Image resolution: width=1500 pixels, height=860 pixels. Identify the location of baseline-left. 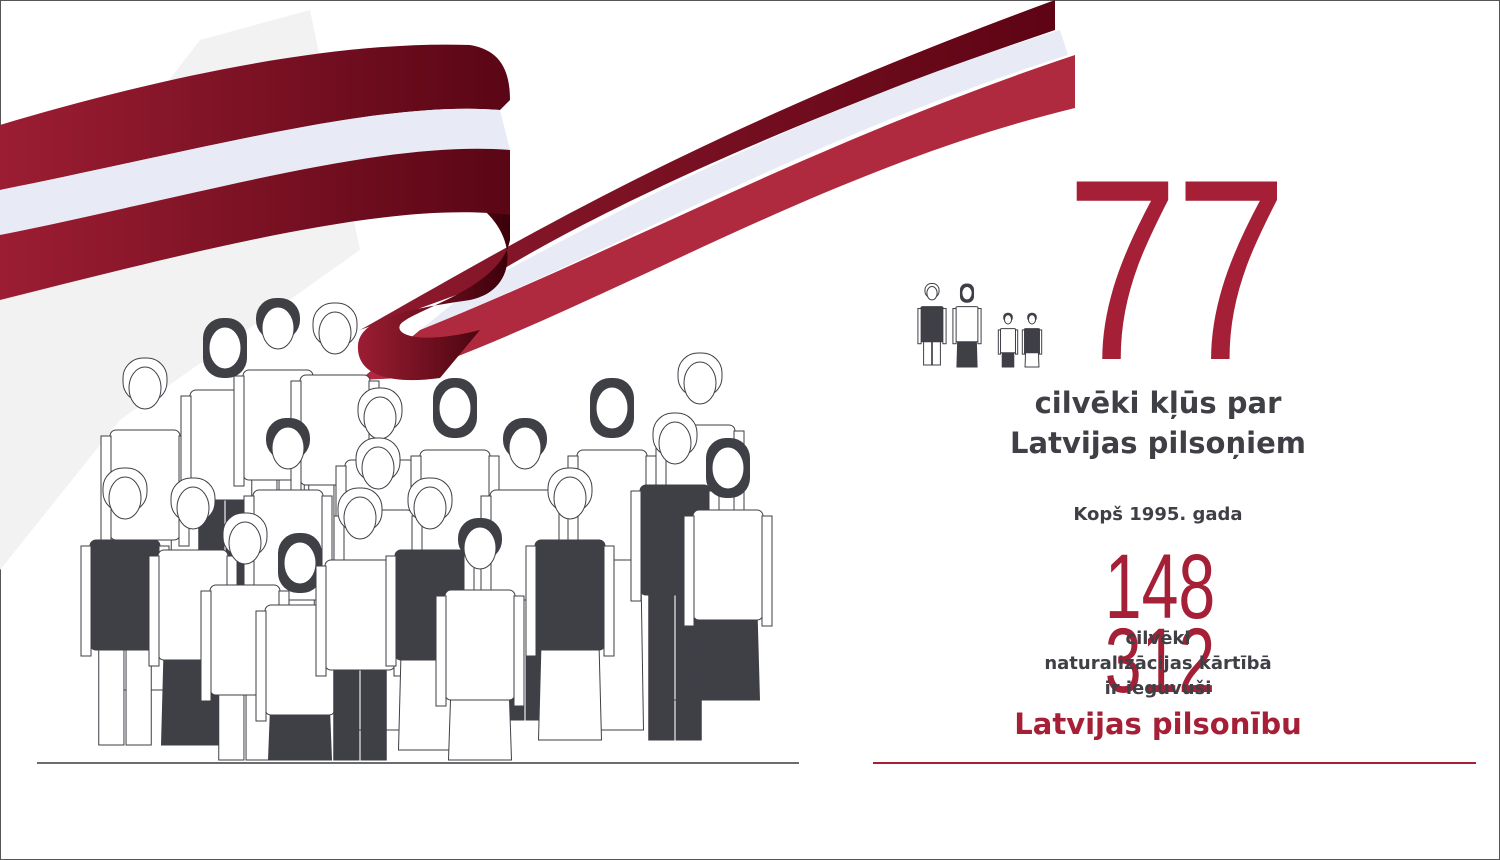
(418, 763).